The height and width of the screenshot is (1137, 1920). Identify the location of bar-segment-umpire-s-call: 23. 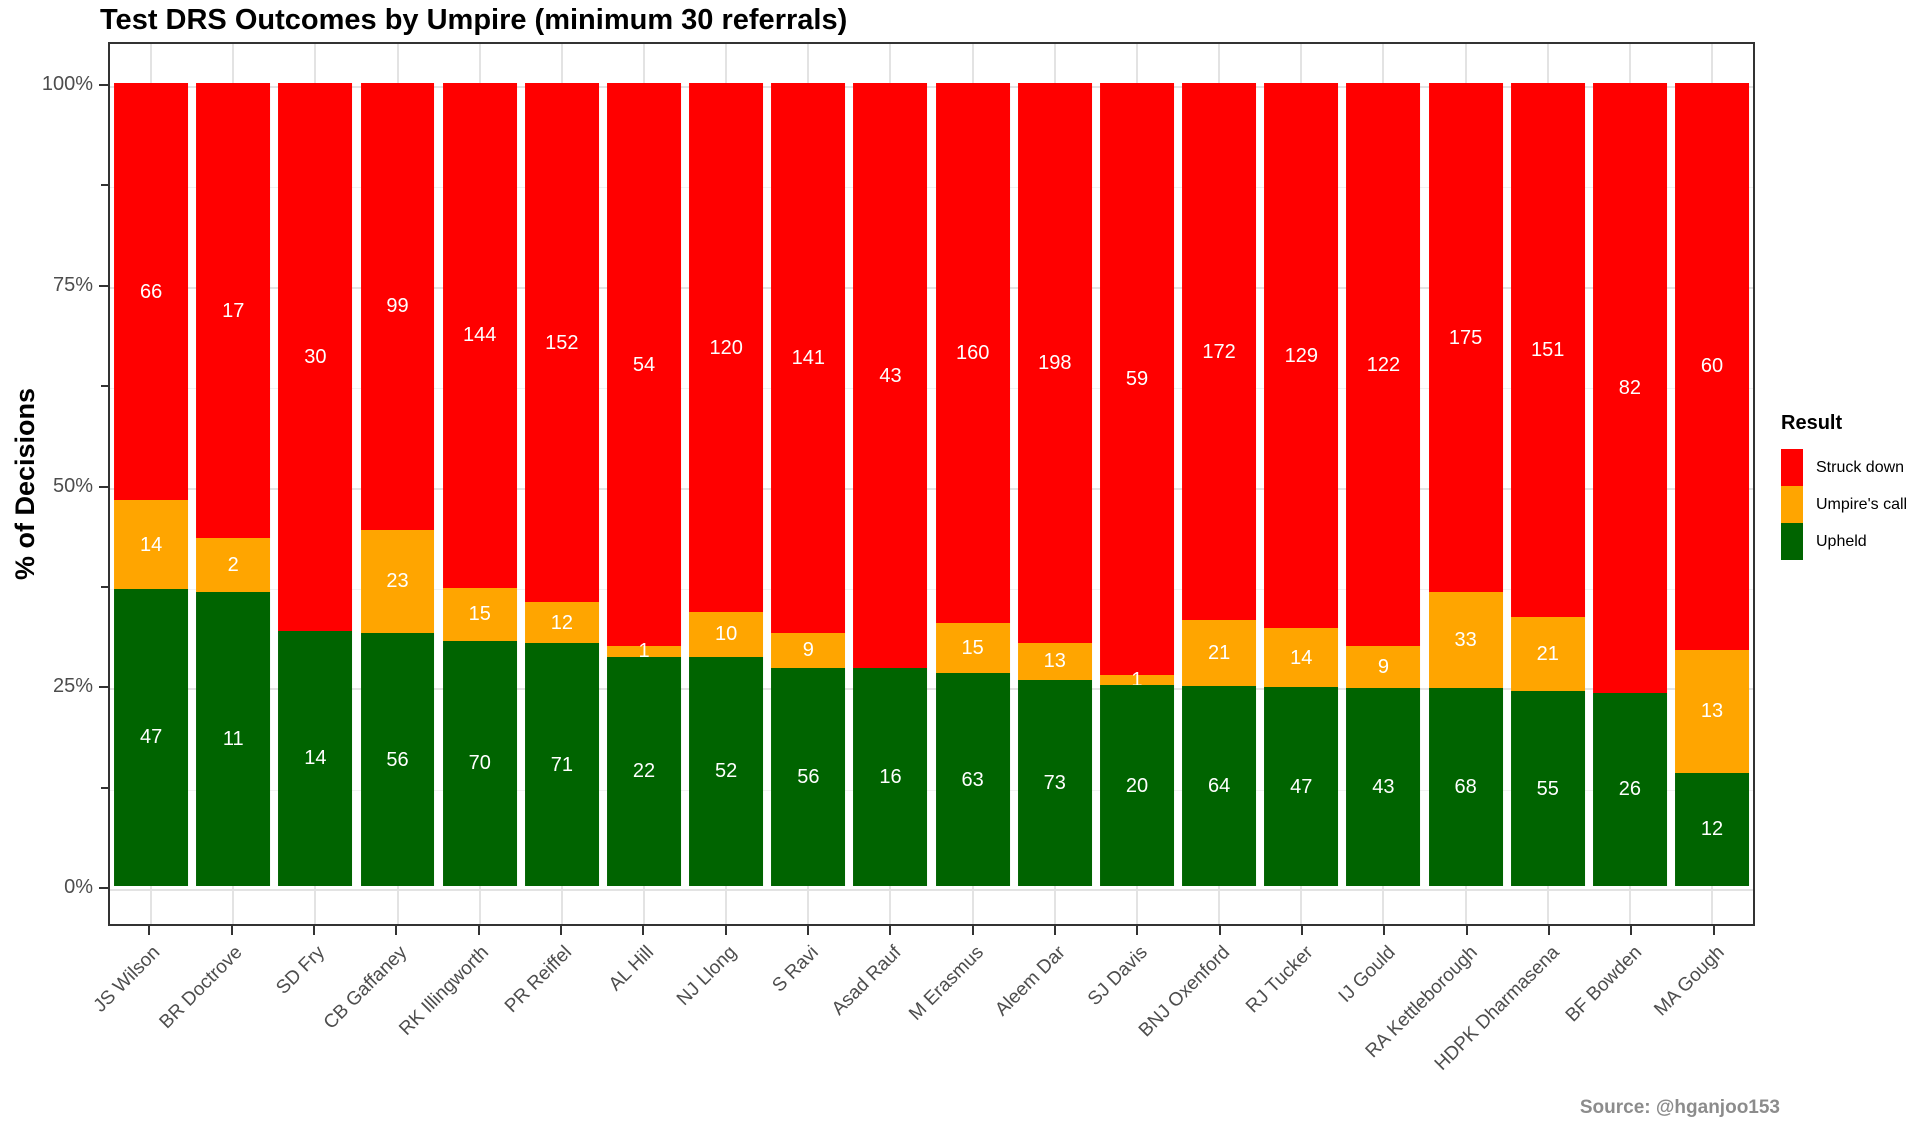
(397, 581).